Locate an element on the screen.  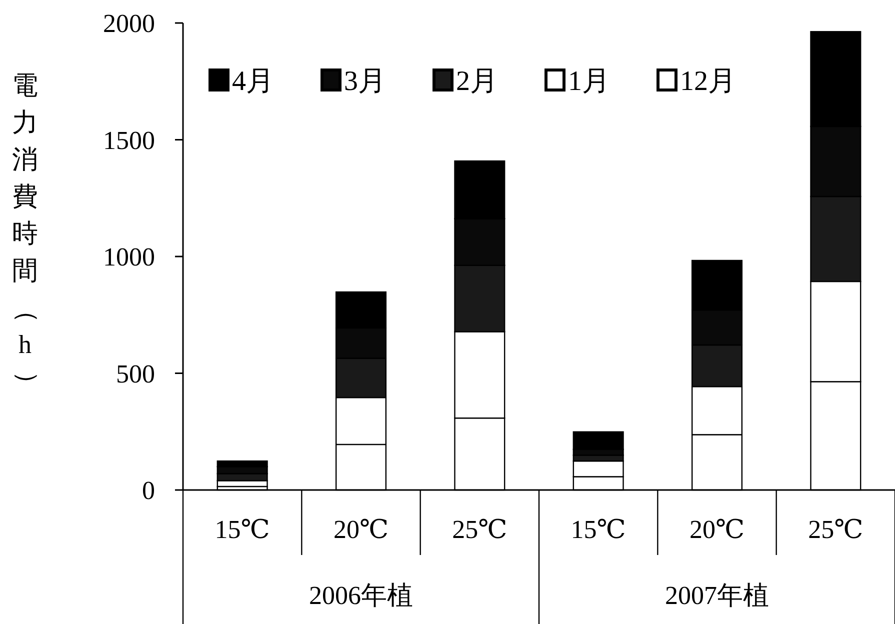
legend-label: 2月 is located at coordinates (477, 81).